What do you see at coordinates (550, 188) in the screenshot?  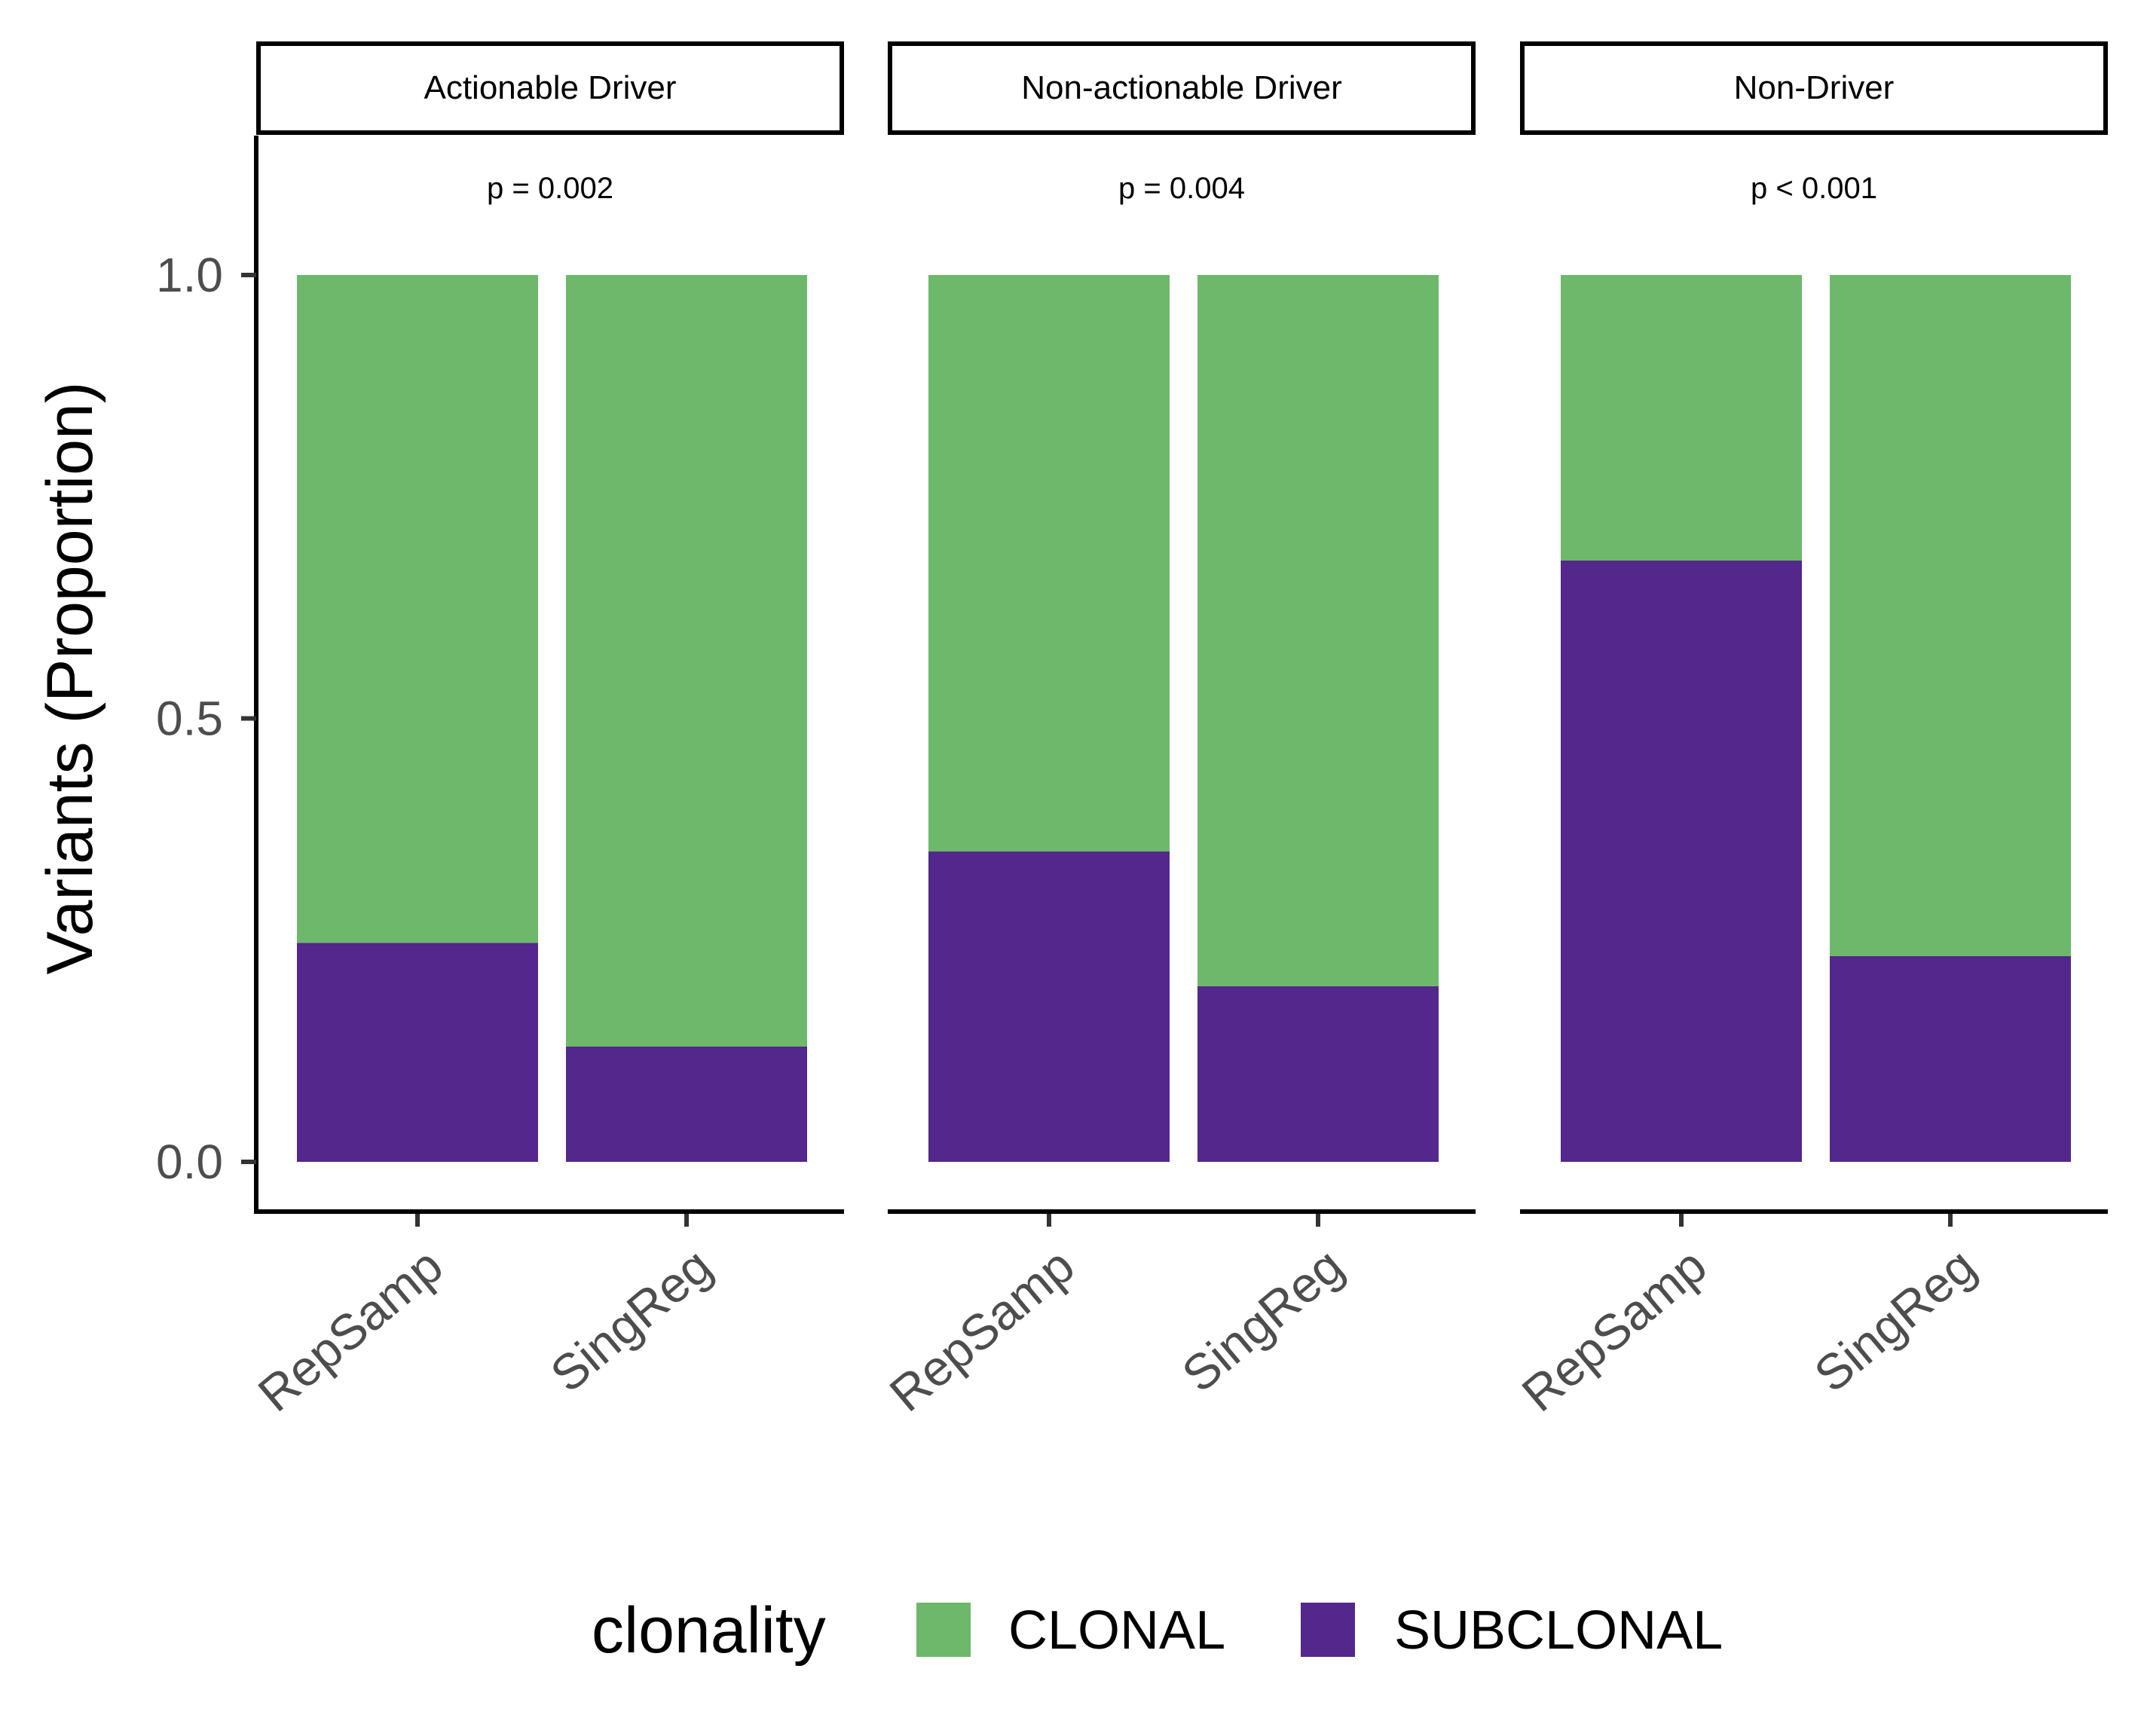 I see `p-value-annotation: p = 0.002` at bounding box center [550, 188].